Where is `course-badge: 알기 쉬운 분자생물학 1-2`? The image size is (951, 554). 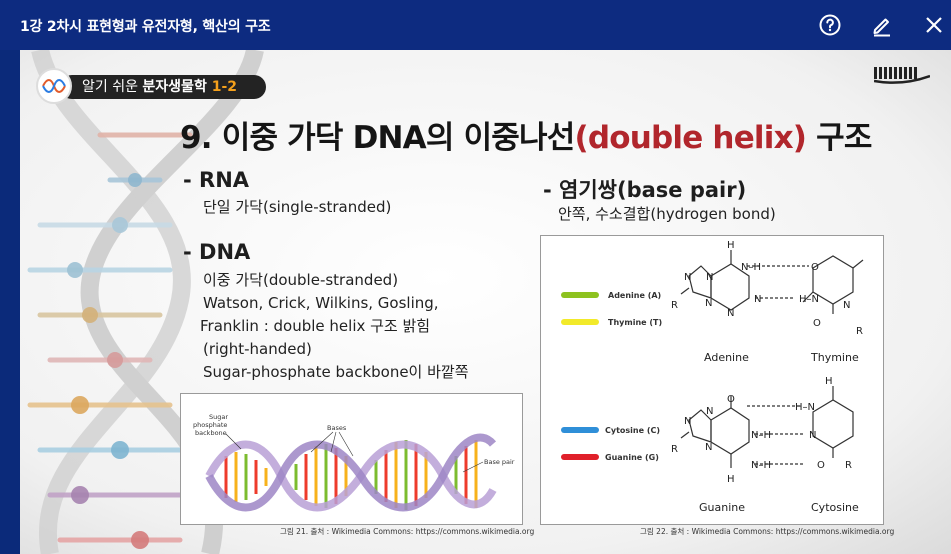 course-badge: 알기 쉬운 분자생물학 1-2 is located at coordinates (152, 85).